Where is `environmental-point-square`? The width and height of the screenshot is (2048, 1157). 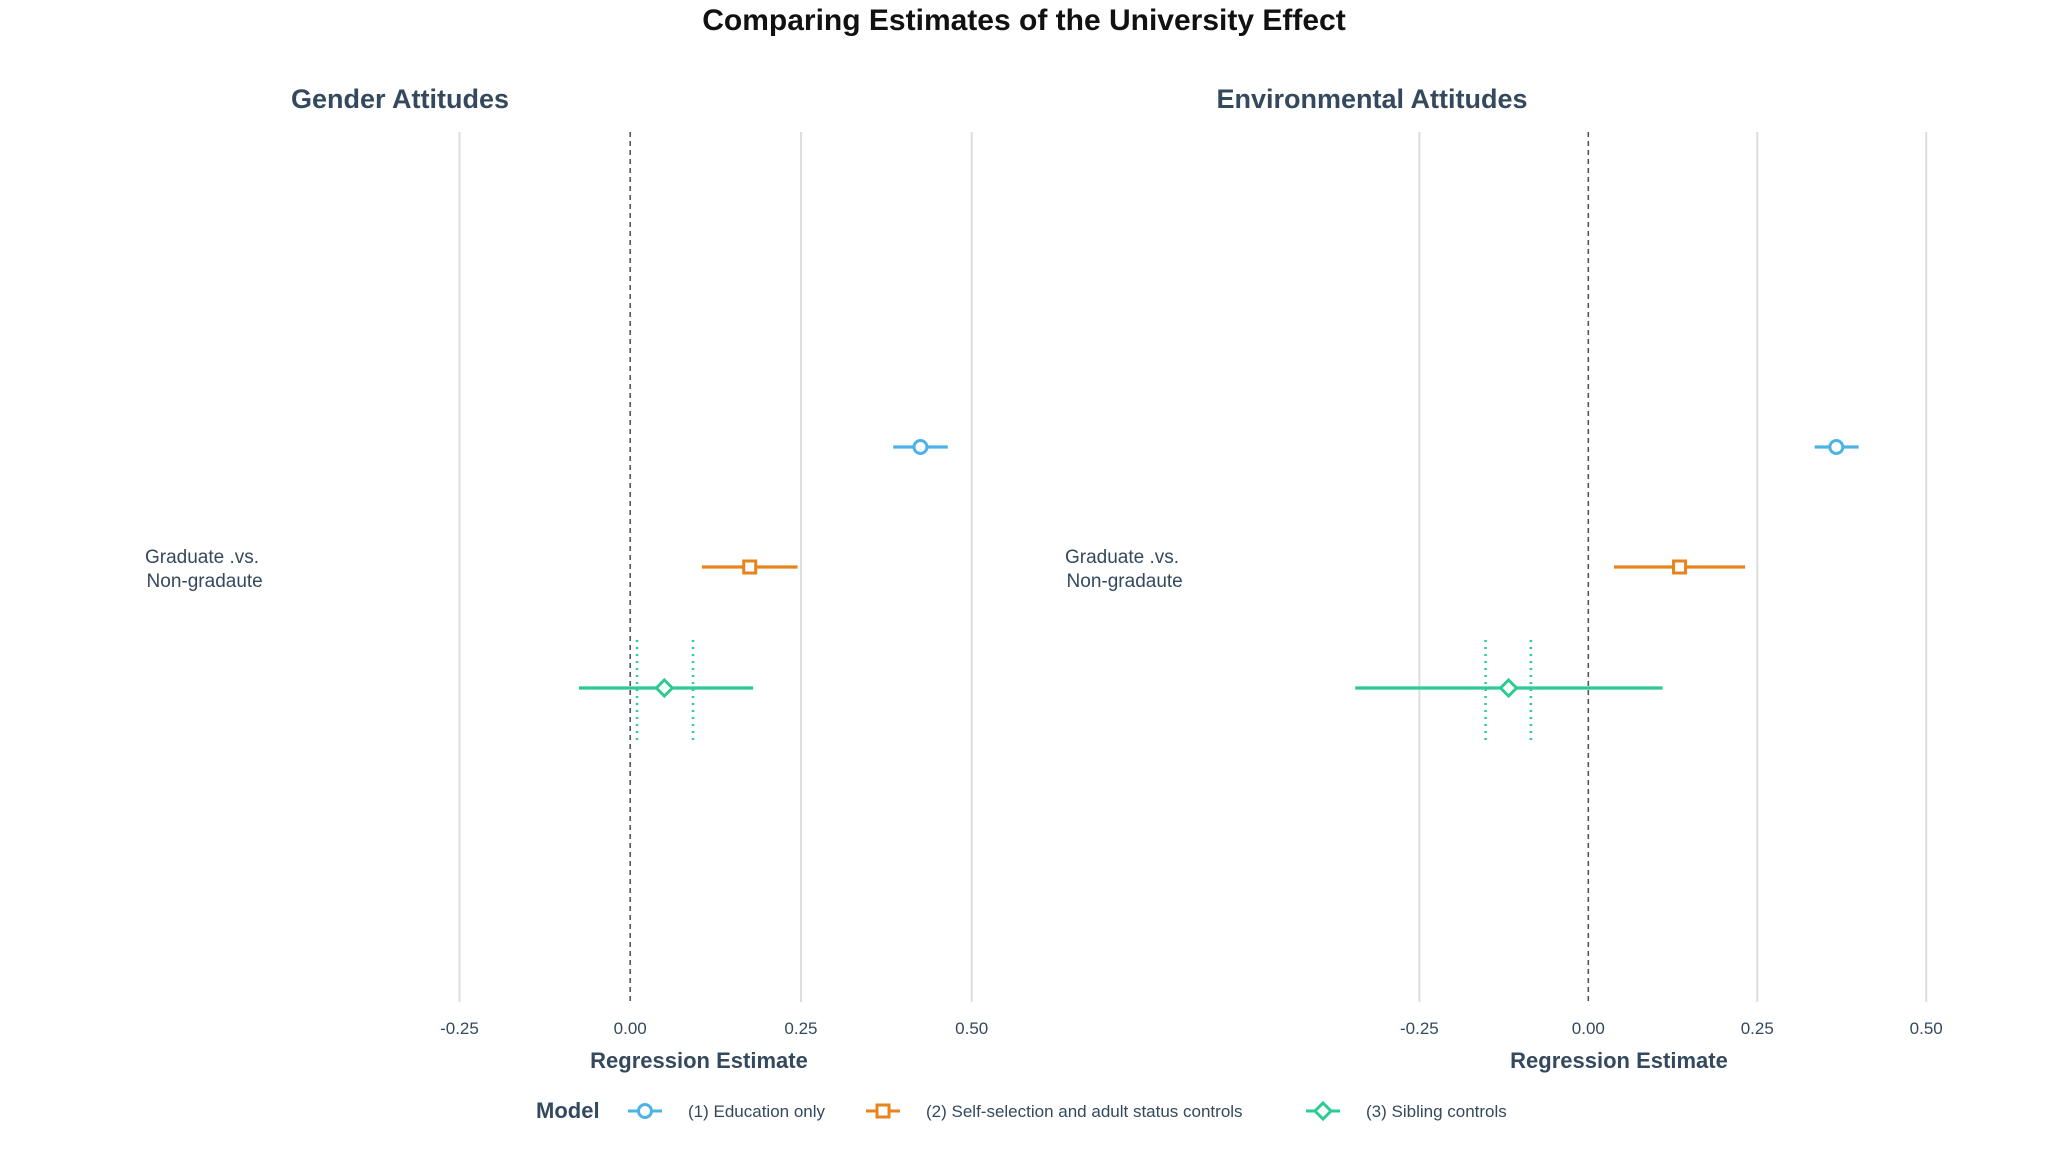 environmental-point-square is located at coordinates (1680, 567).